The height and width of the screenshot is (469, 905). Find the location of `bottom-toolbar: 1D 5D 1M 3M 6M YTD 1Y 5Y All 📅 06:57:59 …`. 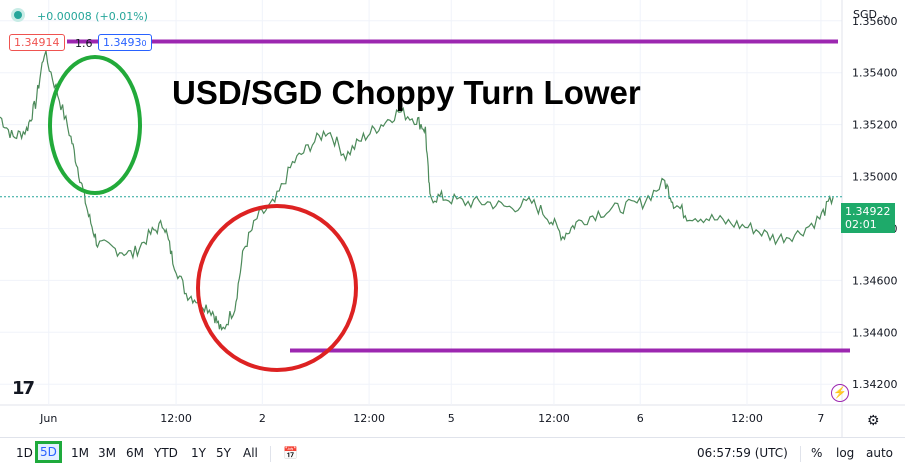

bottom-toolbar: 1D 5D 1M 3M 6M YTD 1Y 5Y All 📅 06:57:59 … is located at coordinates (452, 453).